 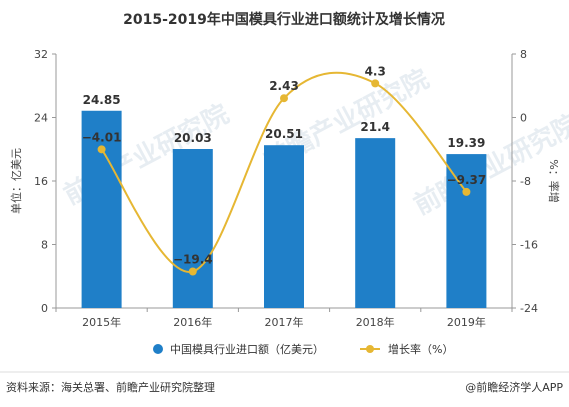 I want to click on left-tick-label: 24, so click(x=41, y=118).